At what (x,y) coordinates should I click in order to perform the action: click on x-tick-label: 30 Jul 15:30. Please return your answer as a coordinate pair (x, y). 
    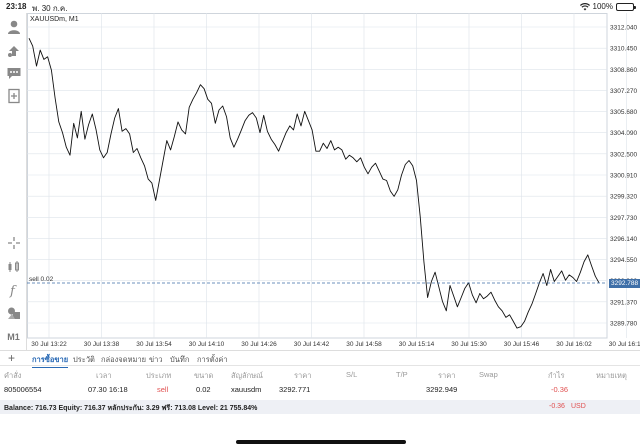
    Looking at the image, I should click on (469, 344).